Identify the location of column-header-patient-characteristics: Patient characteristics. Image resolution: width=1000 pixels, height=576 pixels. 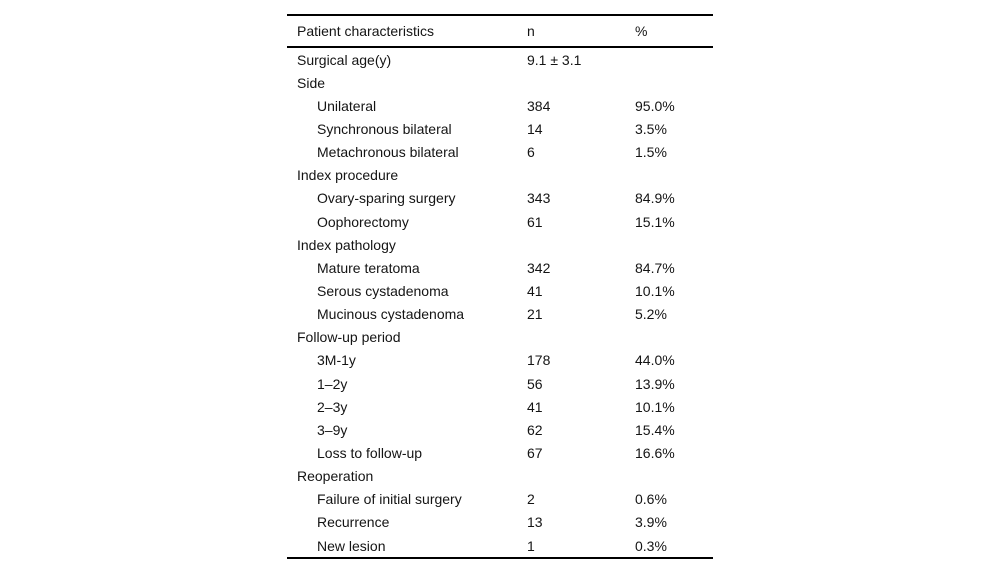
(365, 30).